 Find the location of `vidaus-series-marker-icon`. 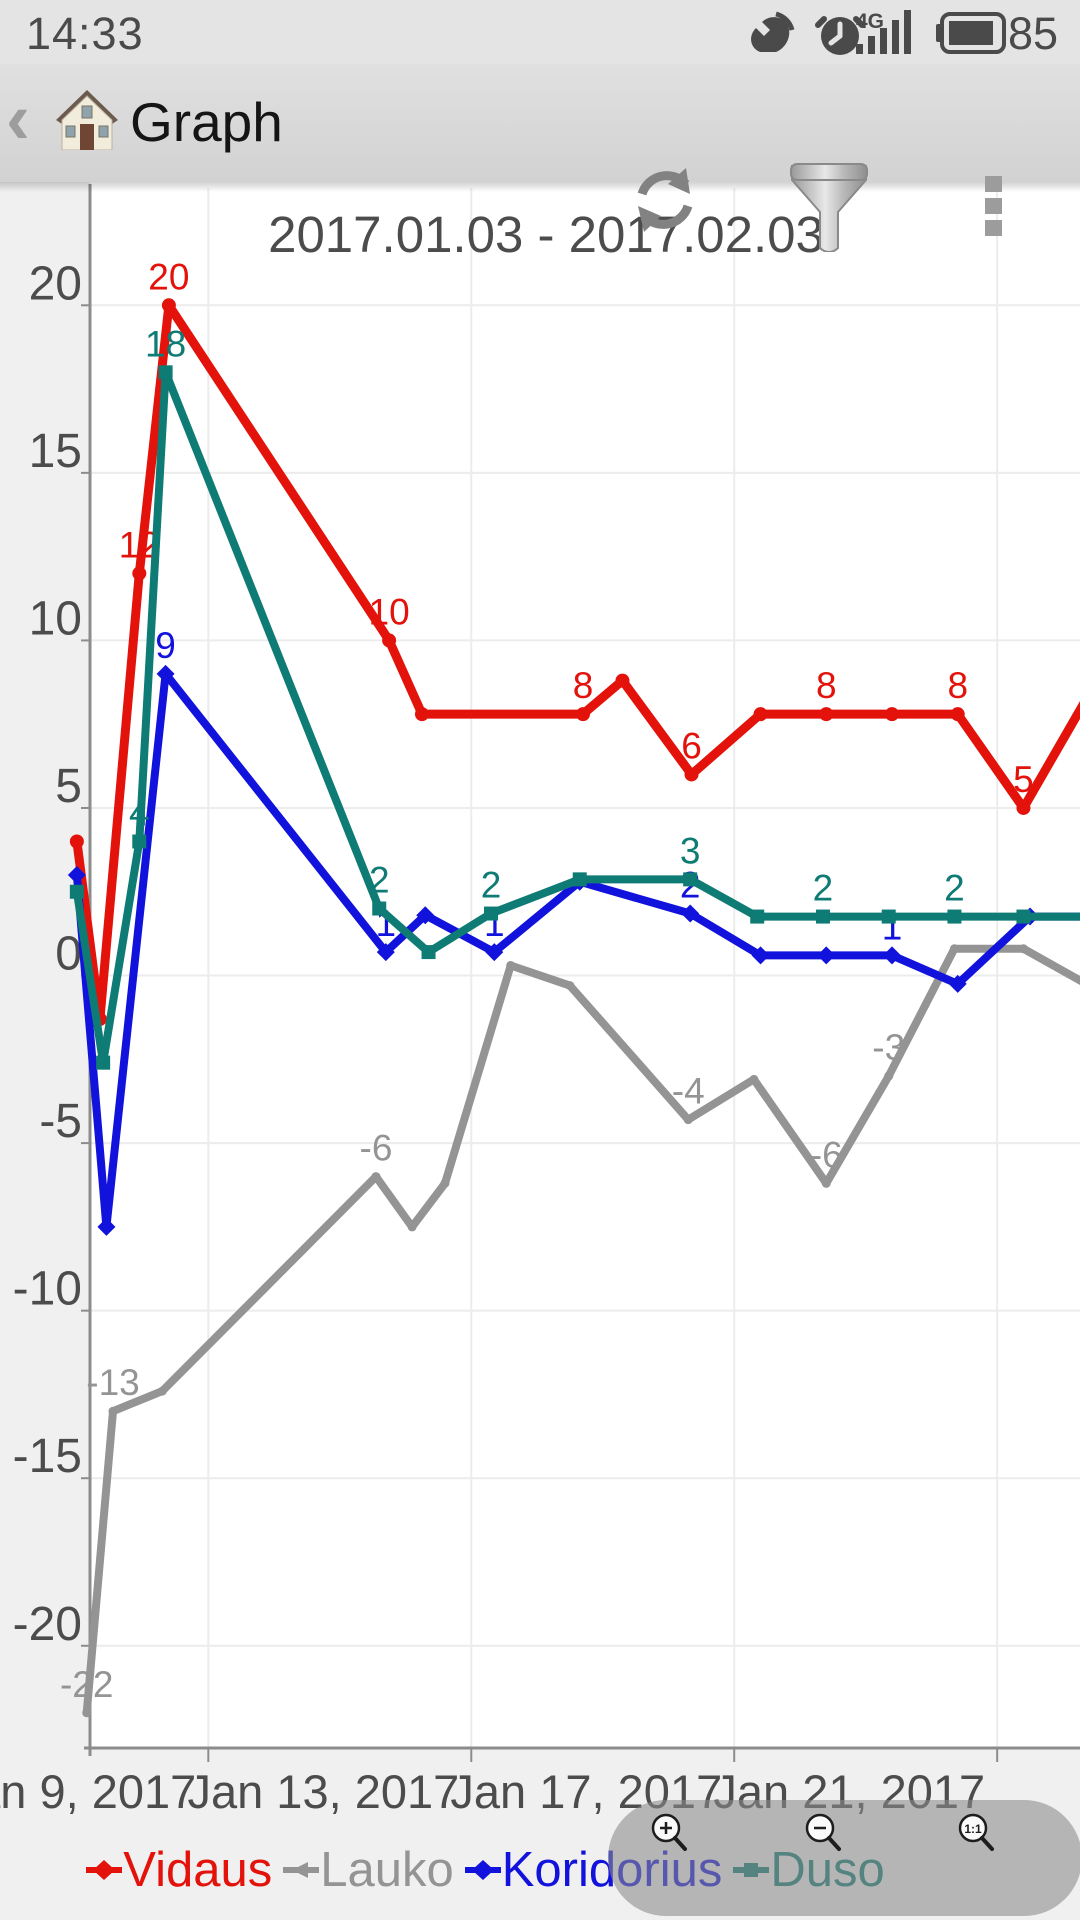

vidaus-series-marker-icon is located at coordinates (104, 1870).